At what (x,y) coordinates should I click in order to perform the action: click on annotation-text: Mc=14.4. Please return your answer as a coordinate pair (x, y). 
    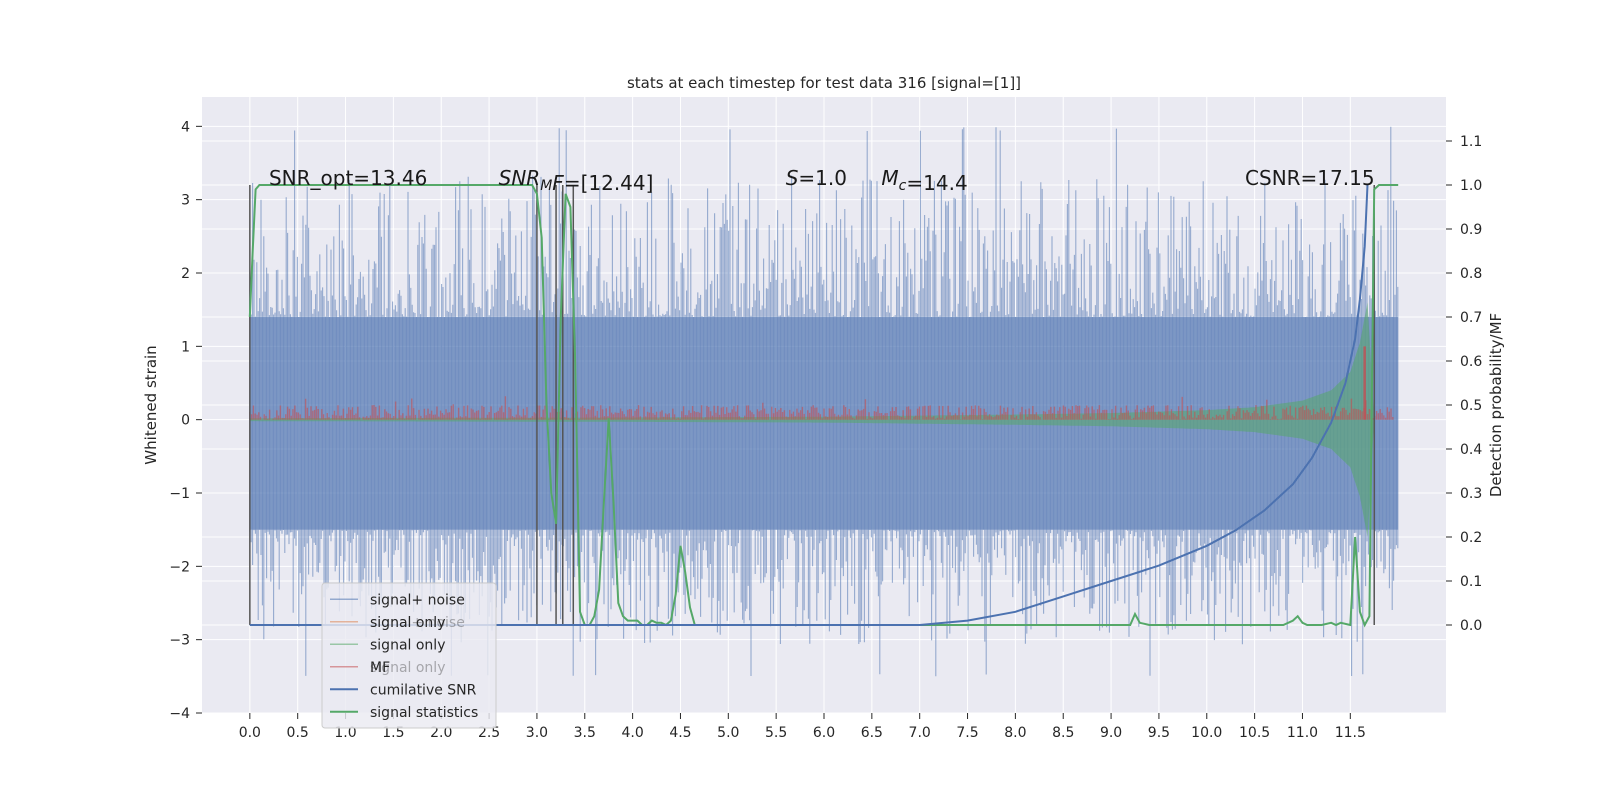
    Looking at the image, I should click on (924, 180).